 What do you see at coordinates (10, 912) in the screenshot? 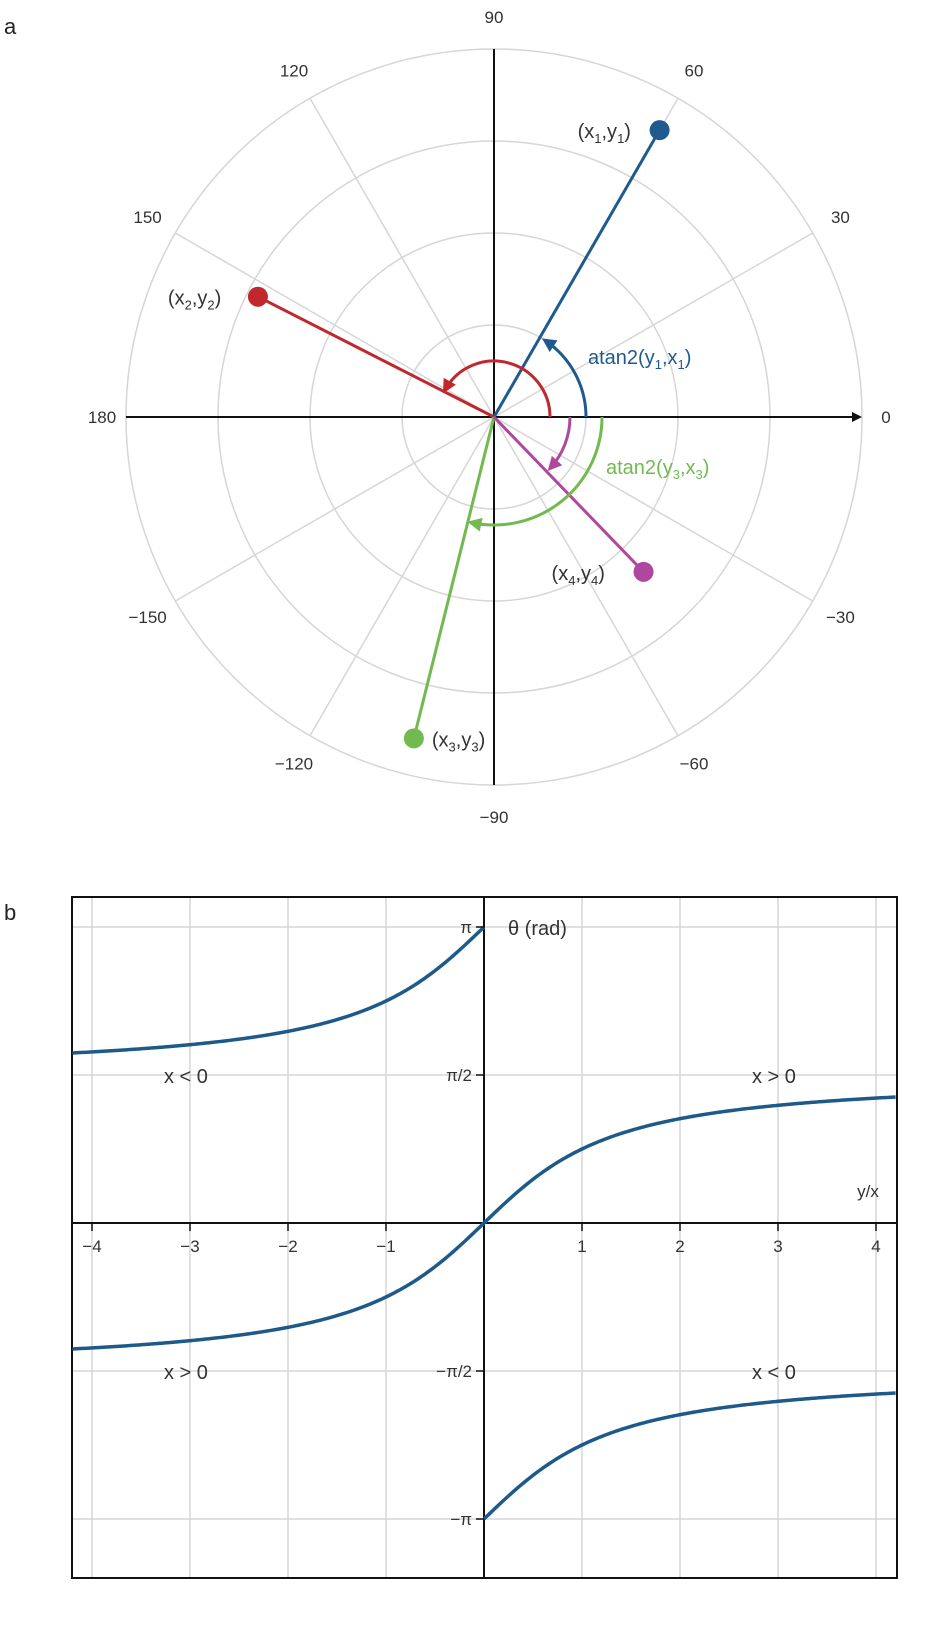
I see `panel-b-letter: b` at bounding box center [10, 912].